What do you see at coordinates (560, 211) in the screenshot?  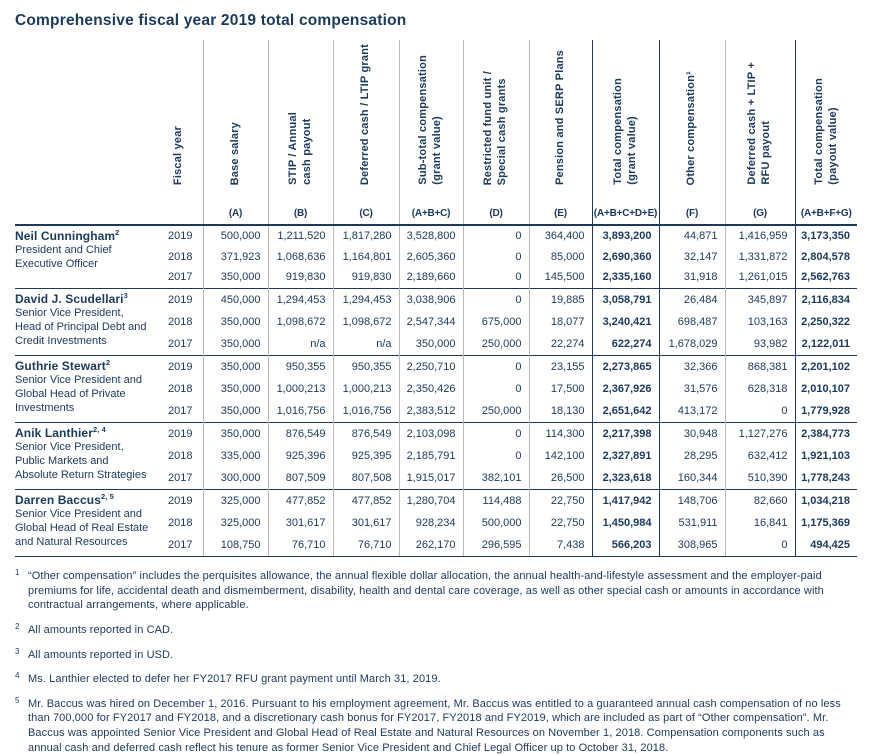 I see `column-letter: (E)` at bounding box center [560, 211].